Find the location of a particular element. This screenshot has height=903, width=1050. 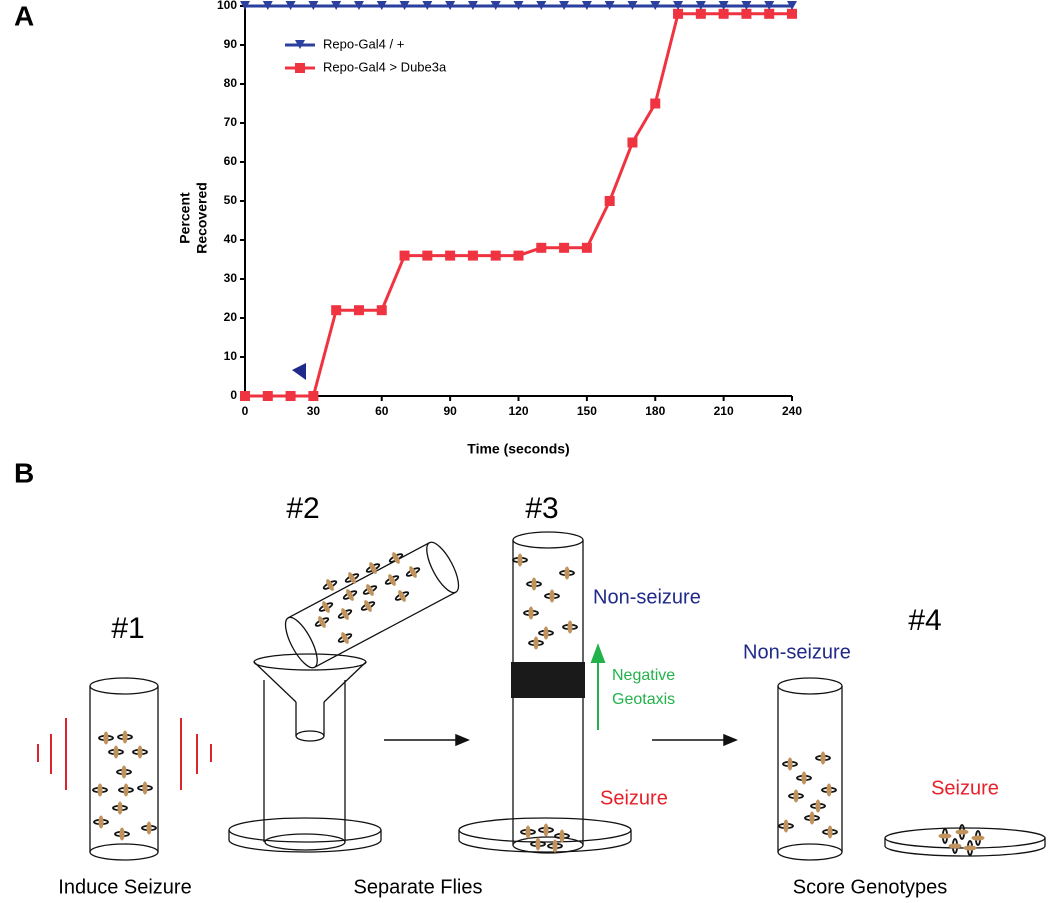

y-tick-label: 30 is located at coordinates (231, 278).